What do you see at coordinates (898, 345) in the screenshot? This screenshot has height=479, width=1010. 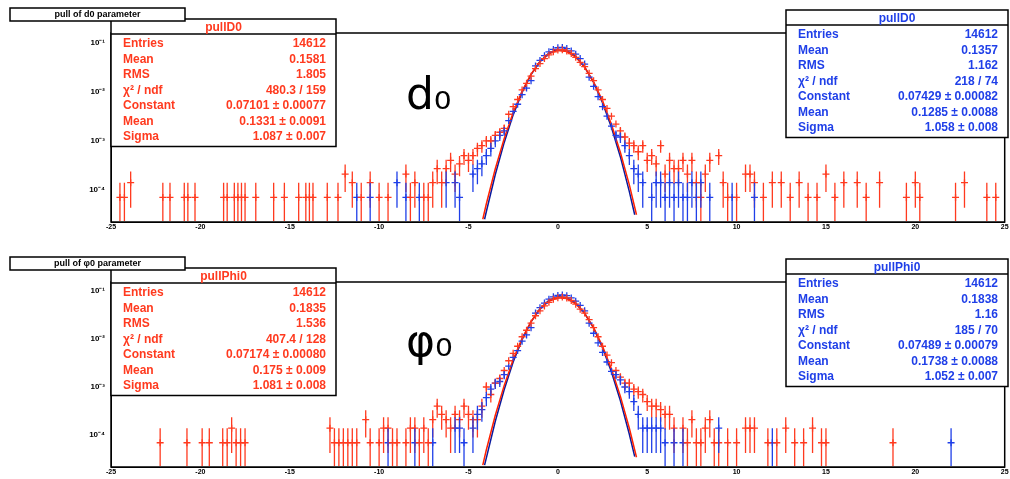 I see `text: Constant 0.07489 ± 0.00079` at bounding box center [898, 345].